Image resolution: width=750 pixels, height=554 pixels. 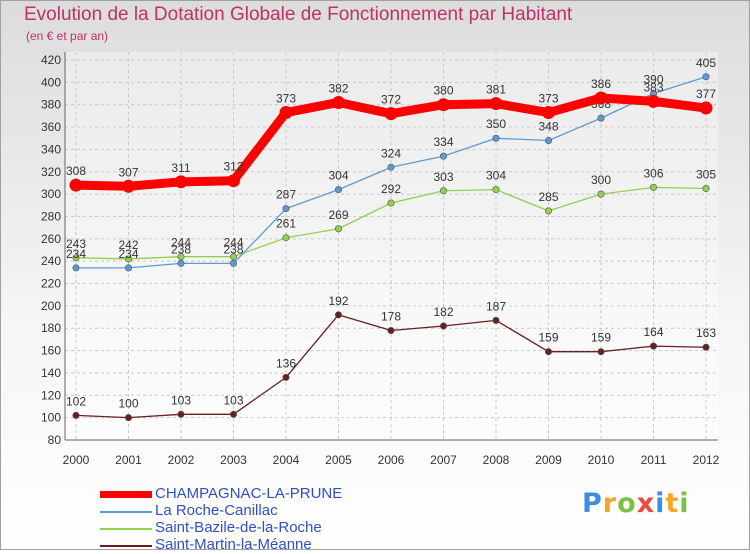 I want to click on x-tick-label: 2003, so click(x=233, y=460).